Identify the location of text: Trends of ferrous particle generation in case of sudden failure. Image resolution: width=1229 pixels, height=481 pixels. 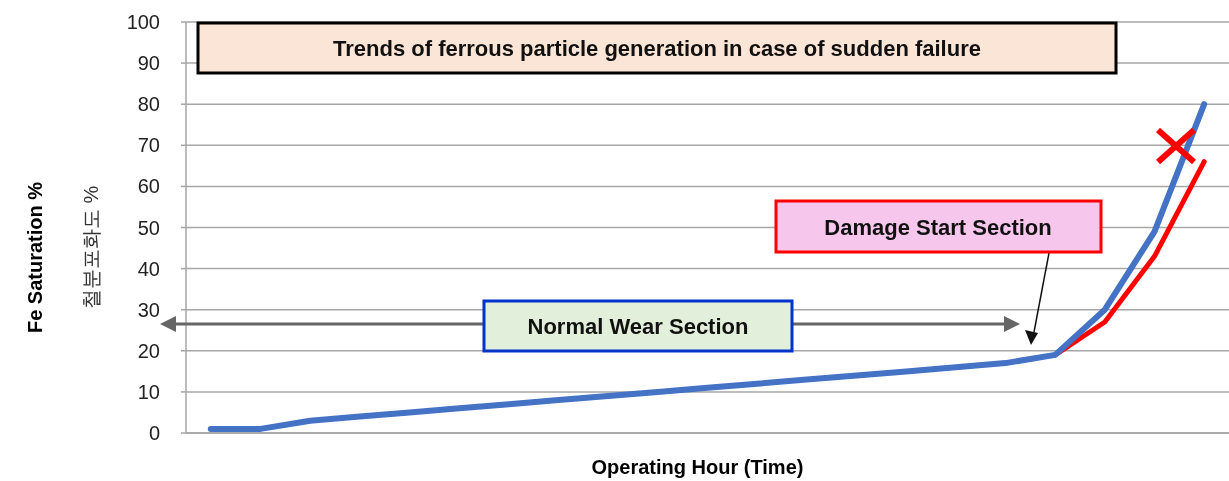
(657, 48).